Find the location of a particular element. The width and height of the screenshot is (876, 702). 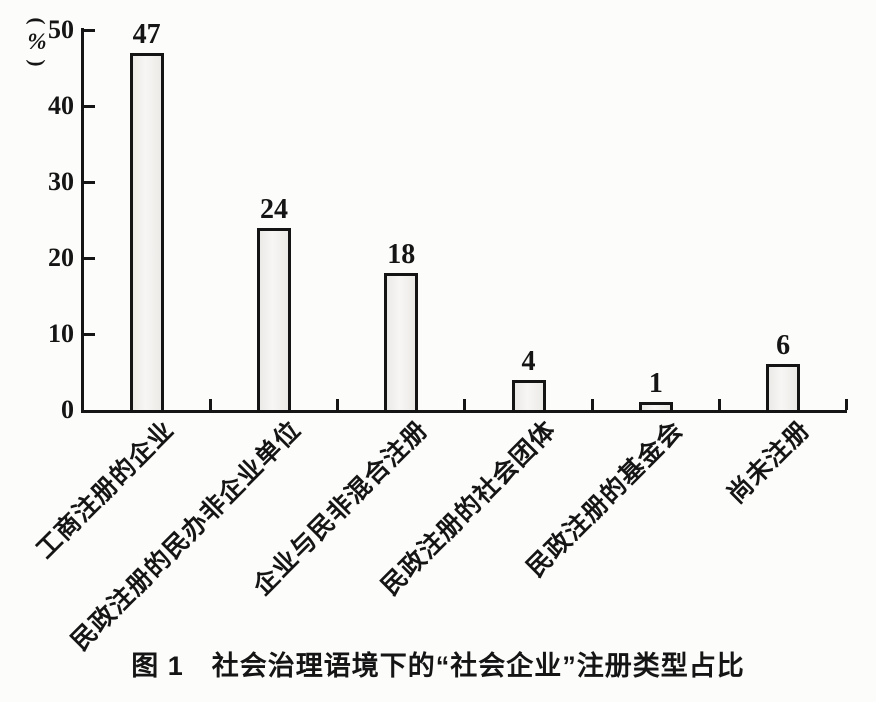

bar-value-label: 4 is located at coordinates (528, 361).